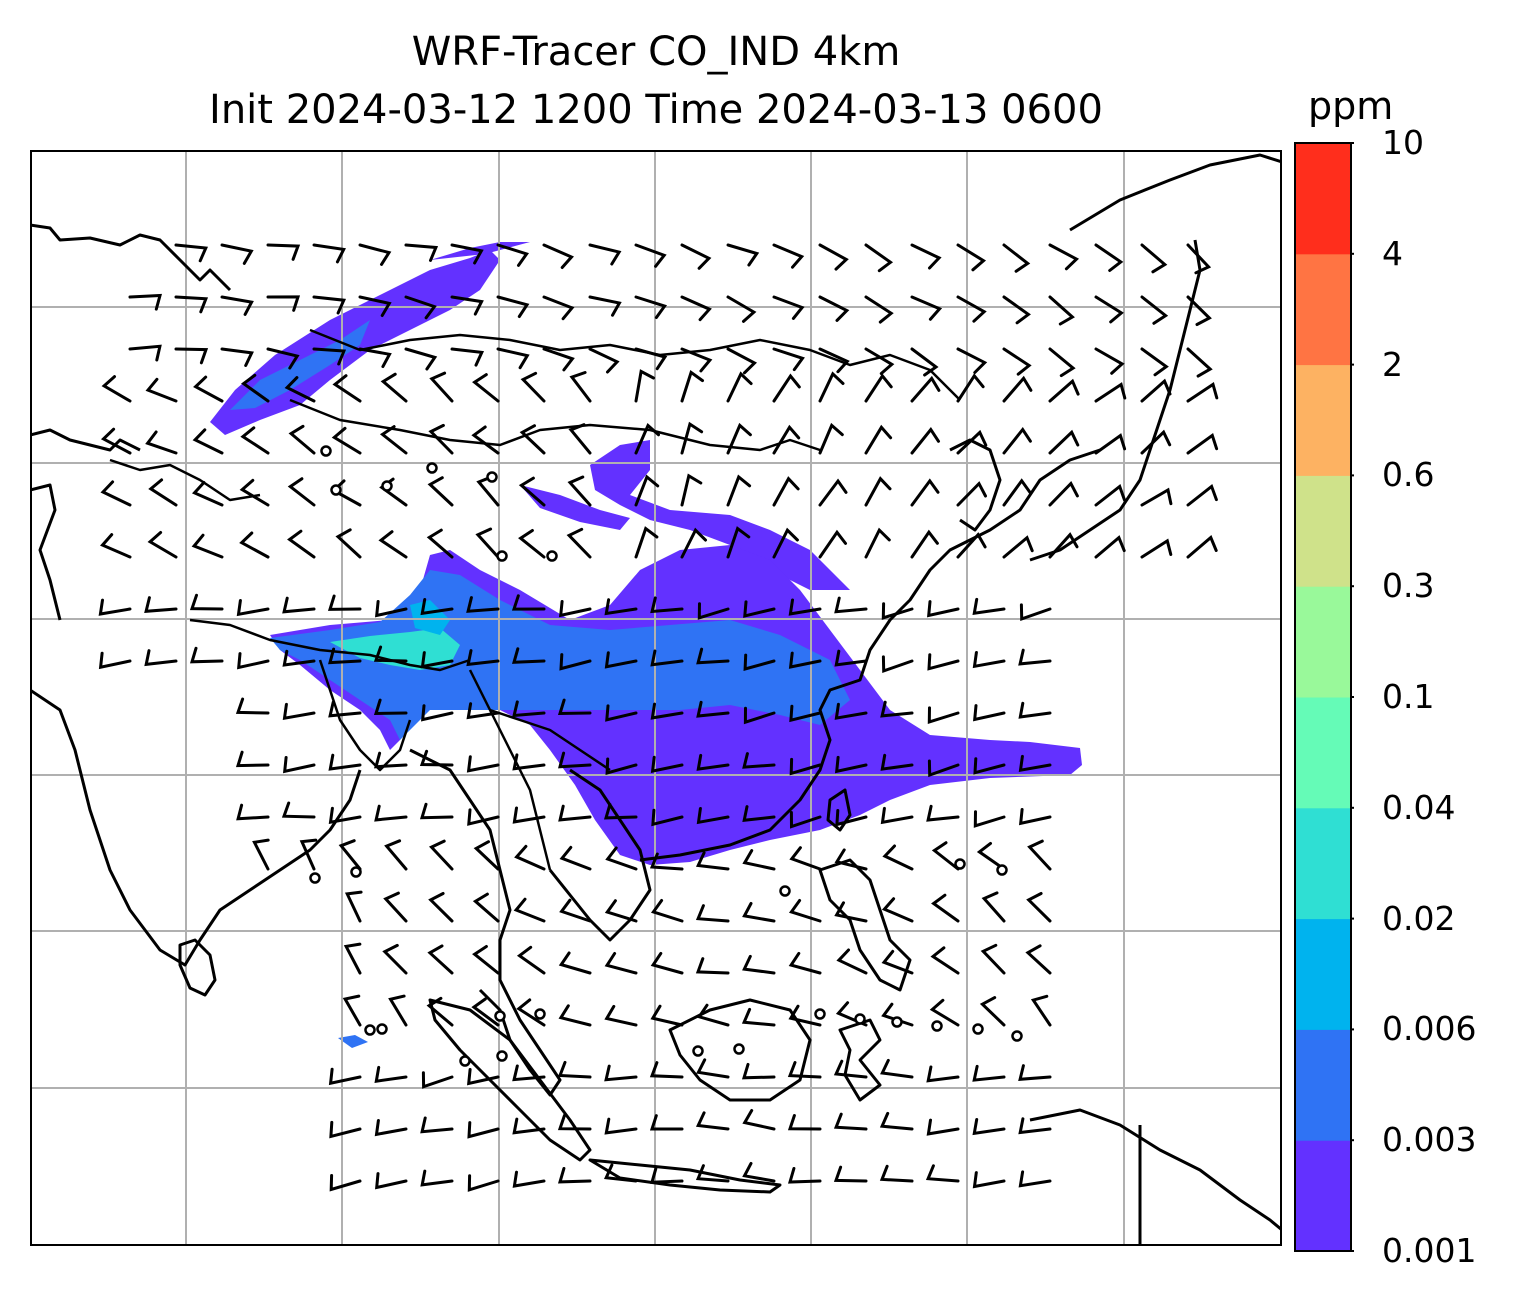 Image resolution: width=1528 pixels, height=1306 pixels. Describe the element at coordinates (1323, 309) in the screenshot. I see `colorbar-segment` at that location.